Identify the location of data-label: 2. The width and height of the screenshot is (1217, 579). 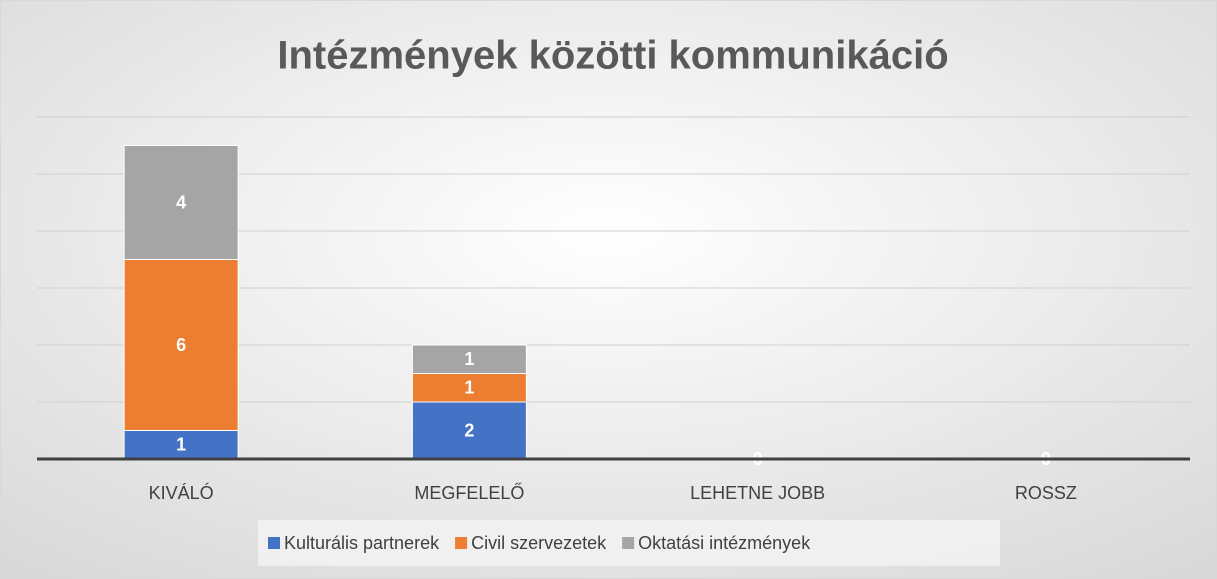
(469, 430).